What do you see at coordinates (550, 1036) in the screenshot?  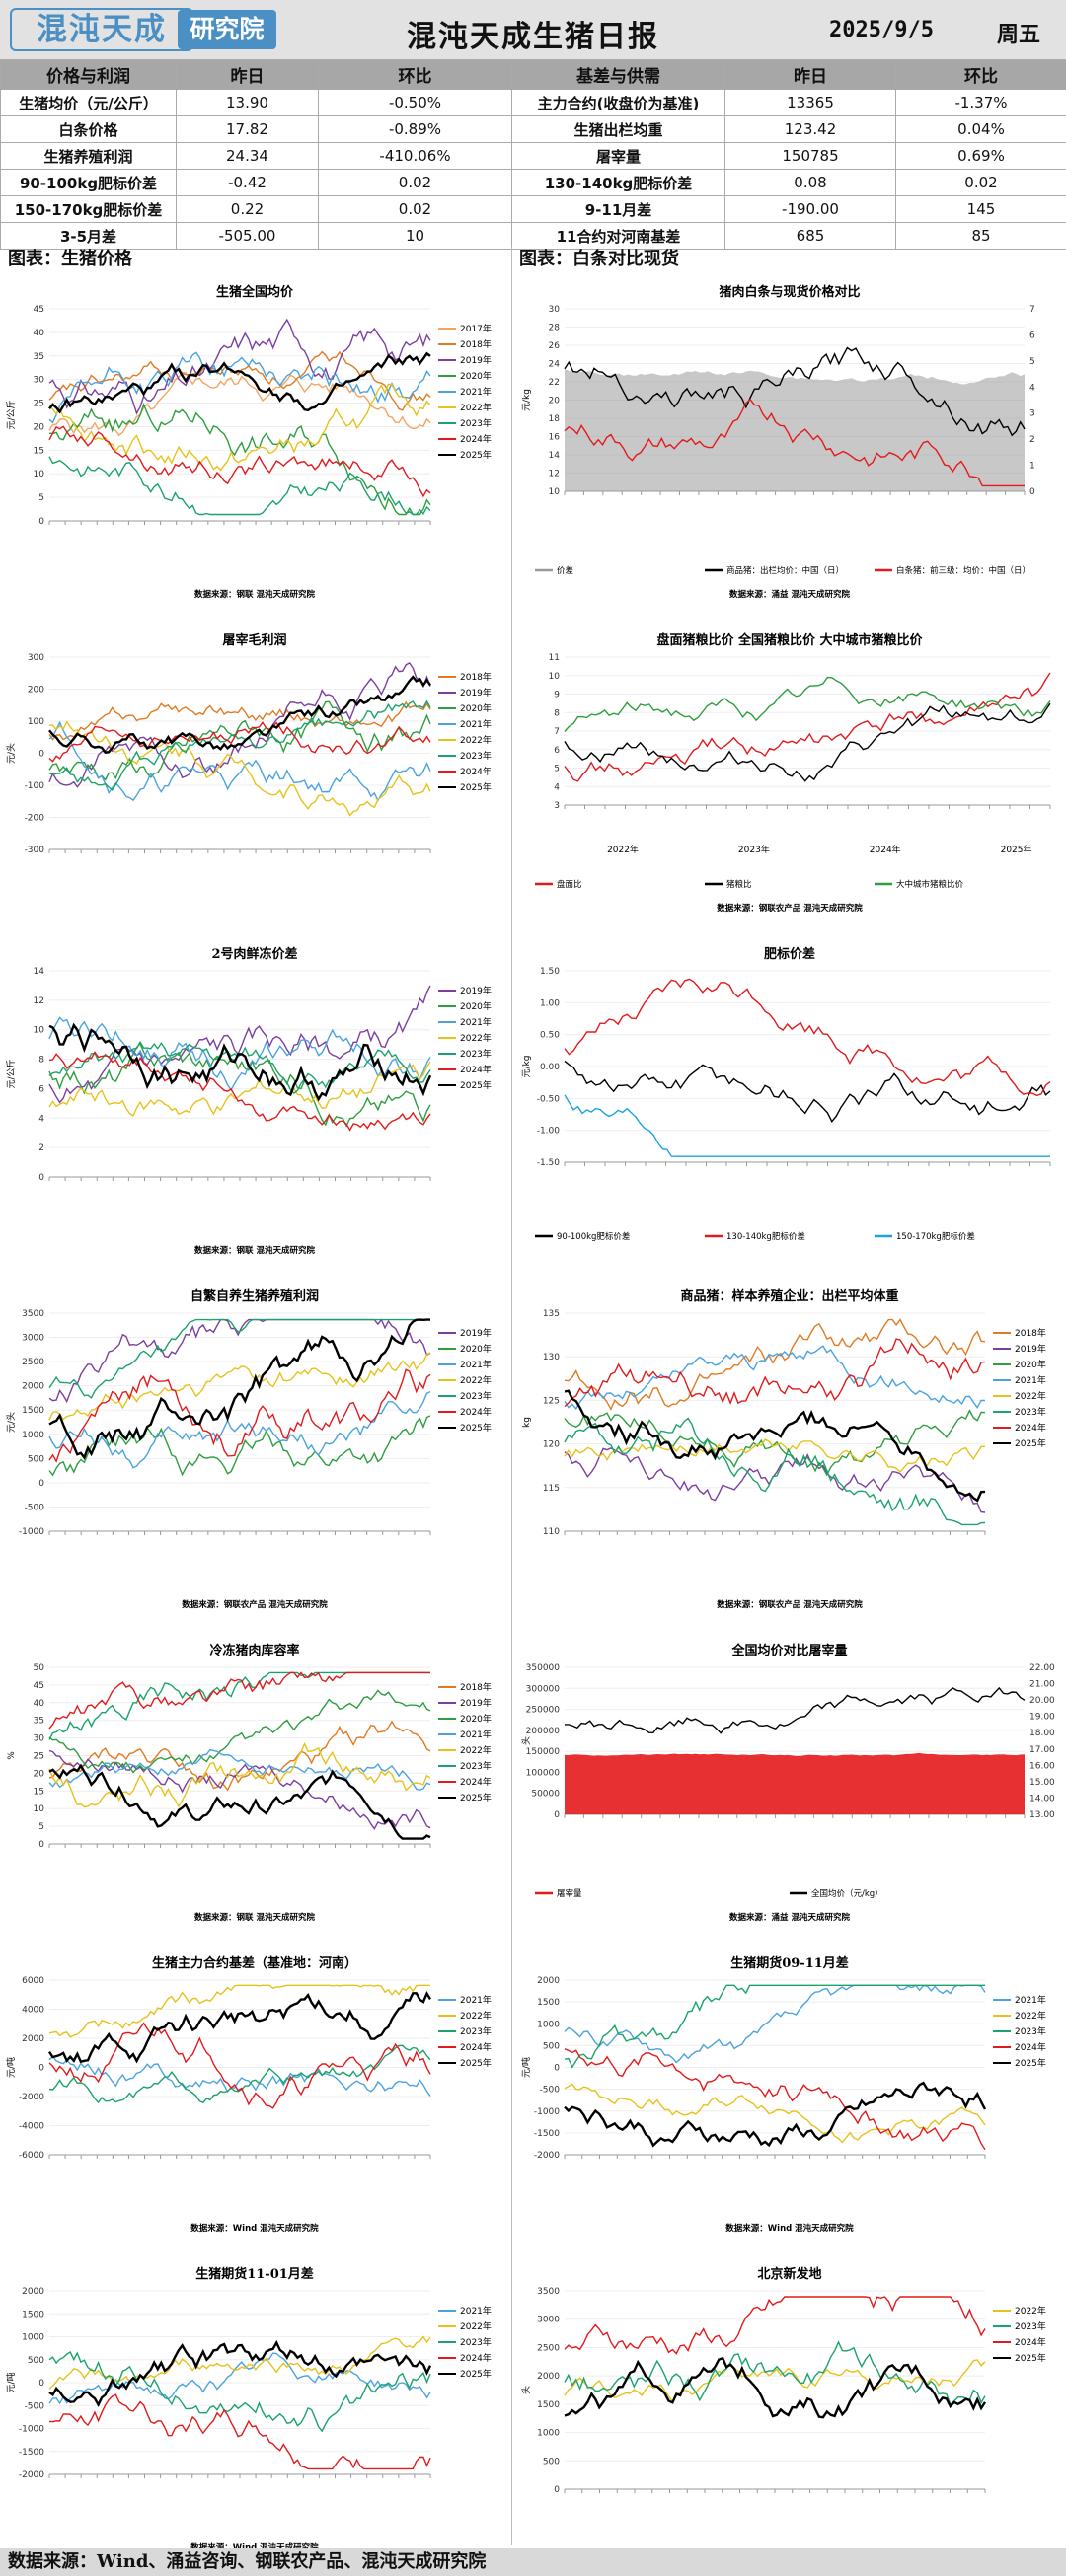 I see `y-tick-label: 0.50` at bounding box center [550, 1036].